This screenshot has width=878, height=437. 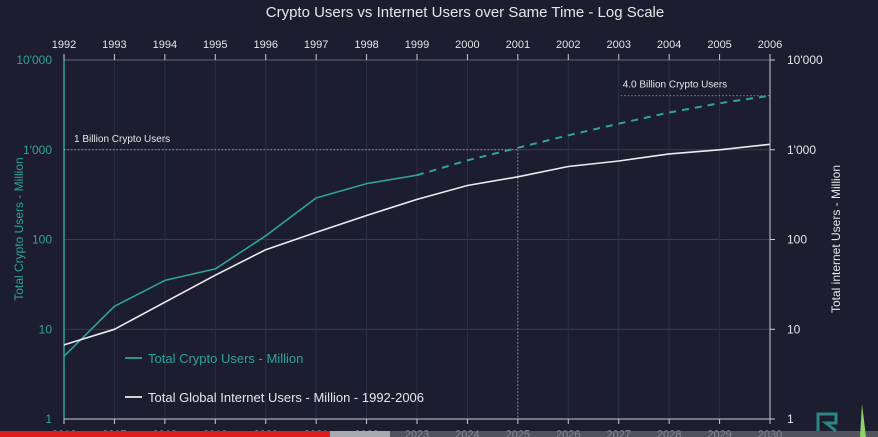 I want to click on x-tick-label-top: 1995, so click(x=215, y=45).